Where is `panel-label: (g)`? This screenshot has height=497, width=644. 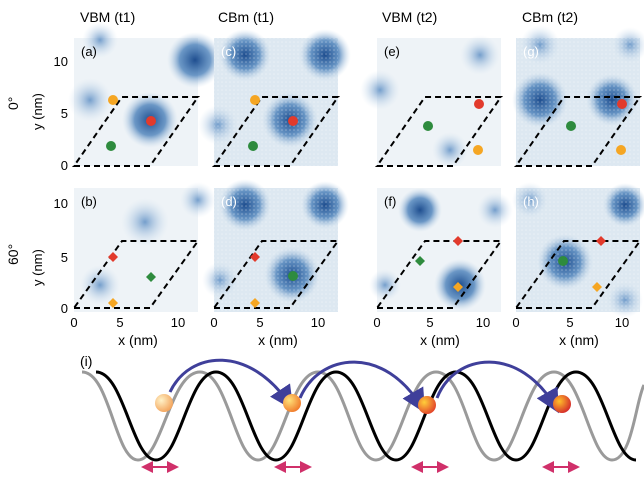
panel-label: (g) is located at coordinates (531, 51).